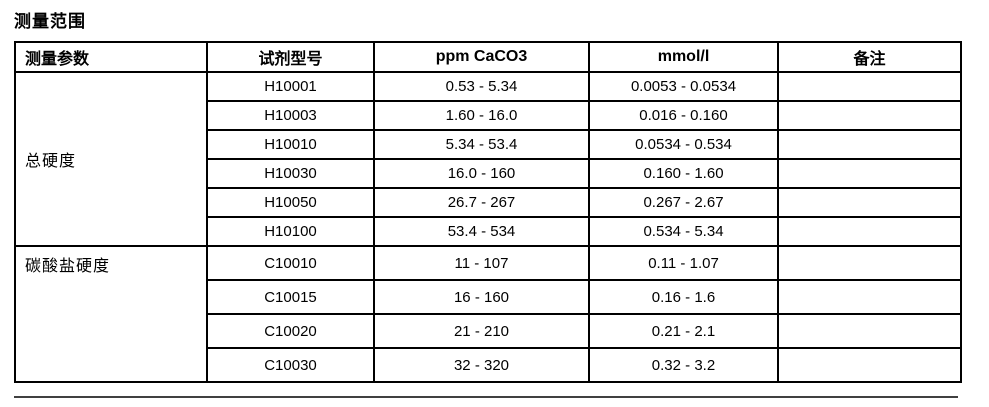 The image size is (989, 407). I want to click on table-row: H10030 16.0 - 160 0.160 - 1.60, so click(488, 173).